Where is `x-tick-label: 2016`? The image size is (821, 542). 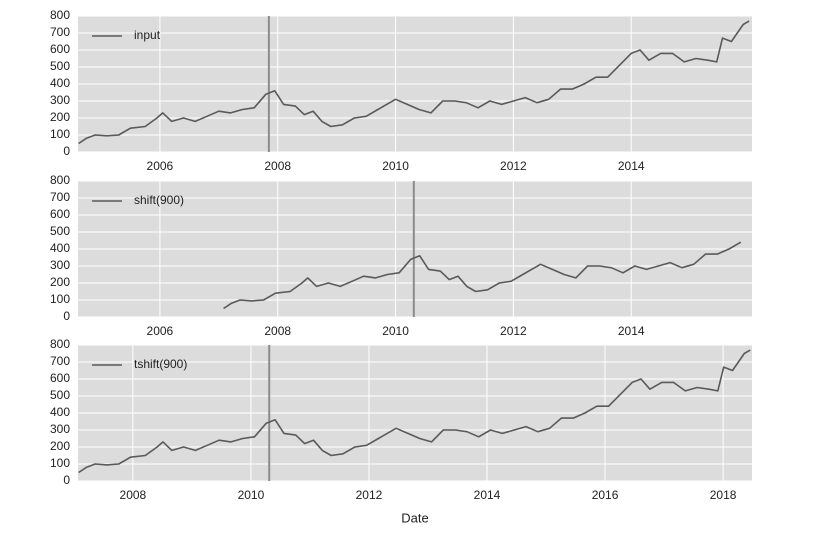
x-tick-label: 2016 is located at coordinates (605, 495).